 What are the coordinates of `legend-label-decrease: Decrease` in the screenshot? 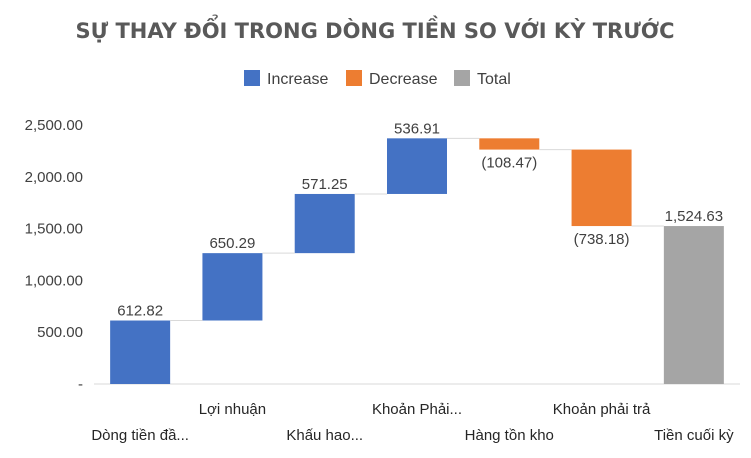 It's located at (403, 79).